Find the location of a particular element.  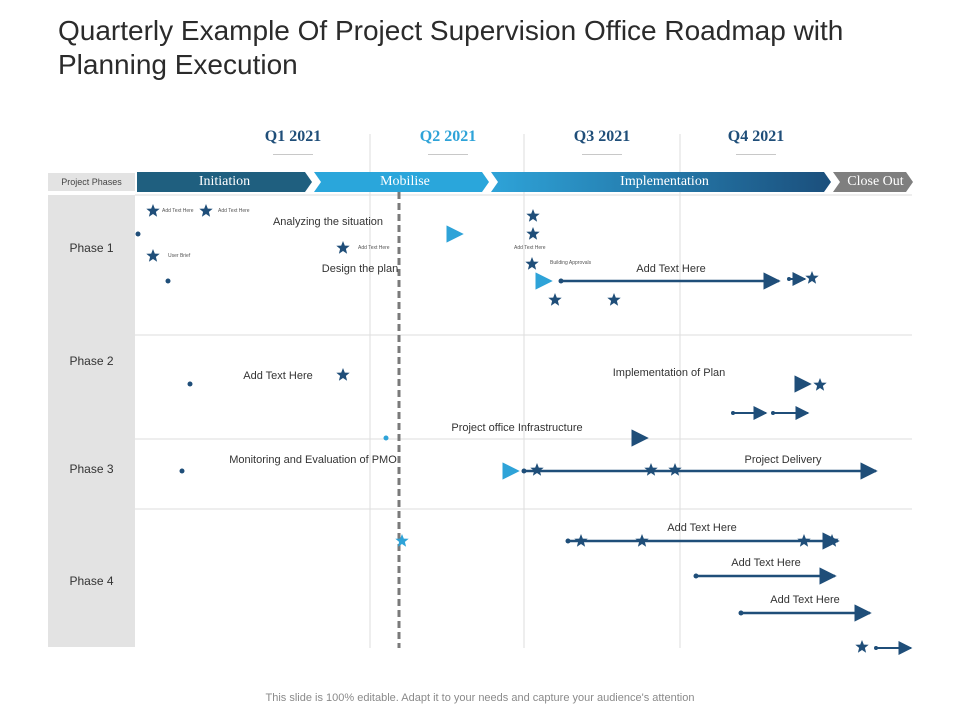

task-infrastructure-label: Project office Infrastructure is located at coordinates (516, 428).